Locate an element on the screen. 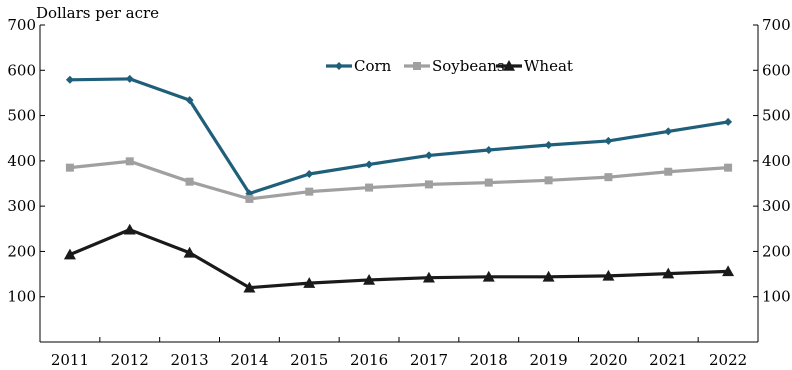 The image size is (792, 370). y-tick-label-right: 700 is located at coordinates (776, 25).